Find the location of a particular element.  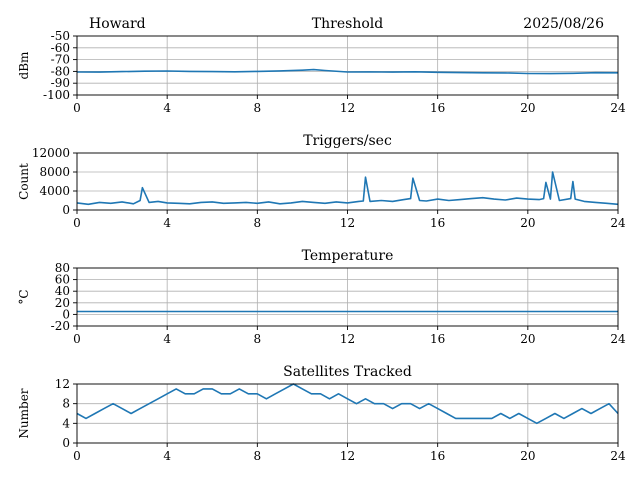

y-tick-label: -50 is located at coordinates (60, 36).